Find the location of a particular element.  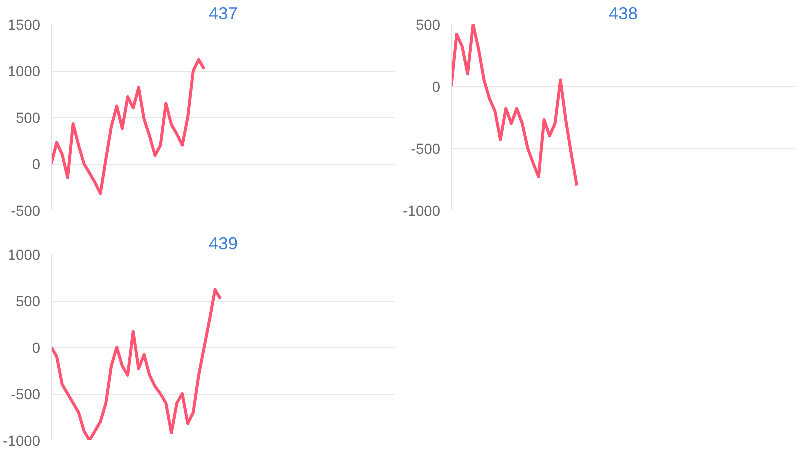

chart-title: 439 is located at coordinates (223, 244).